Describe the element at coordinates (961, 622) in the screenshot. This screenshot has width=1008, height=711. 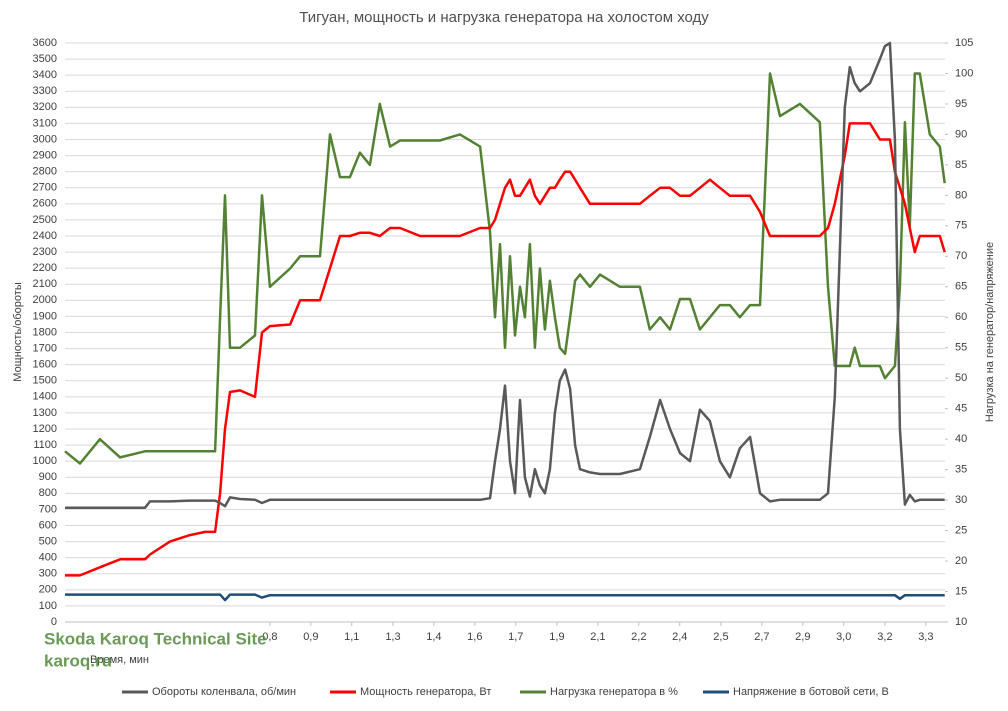
I see `y2-tick-label: 10` at that location.